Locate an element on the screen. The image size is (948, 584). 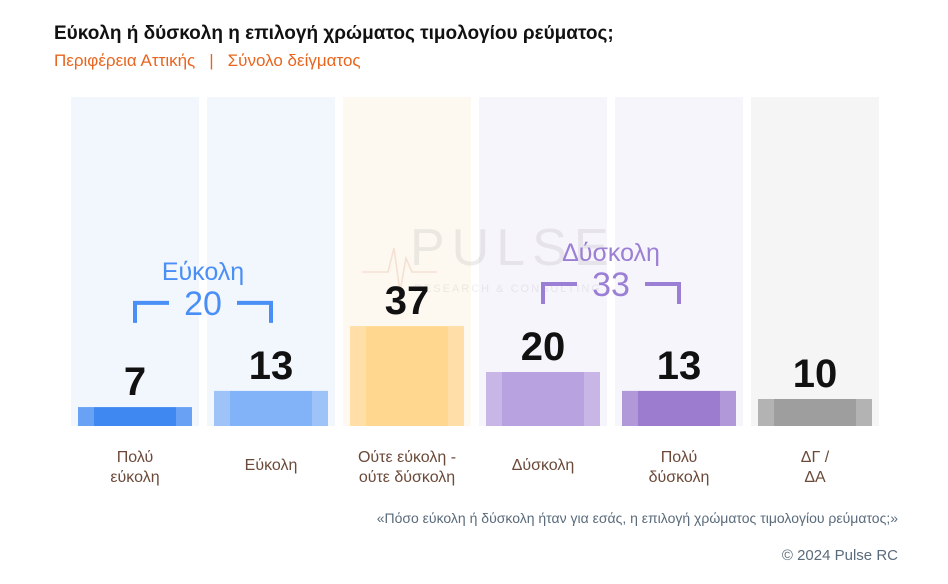
bar-value-label: 10 is located at coordinates (815, 374).